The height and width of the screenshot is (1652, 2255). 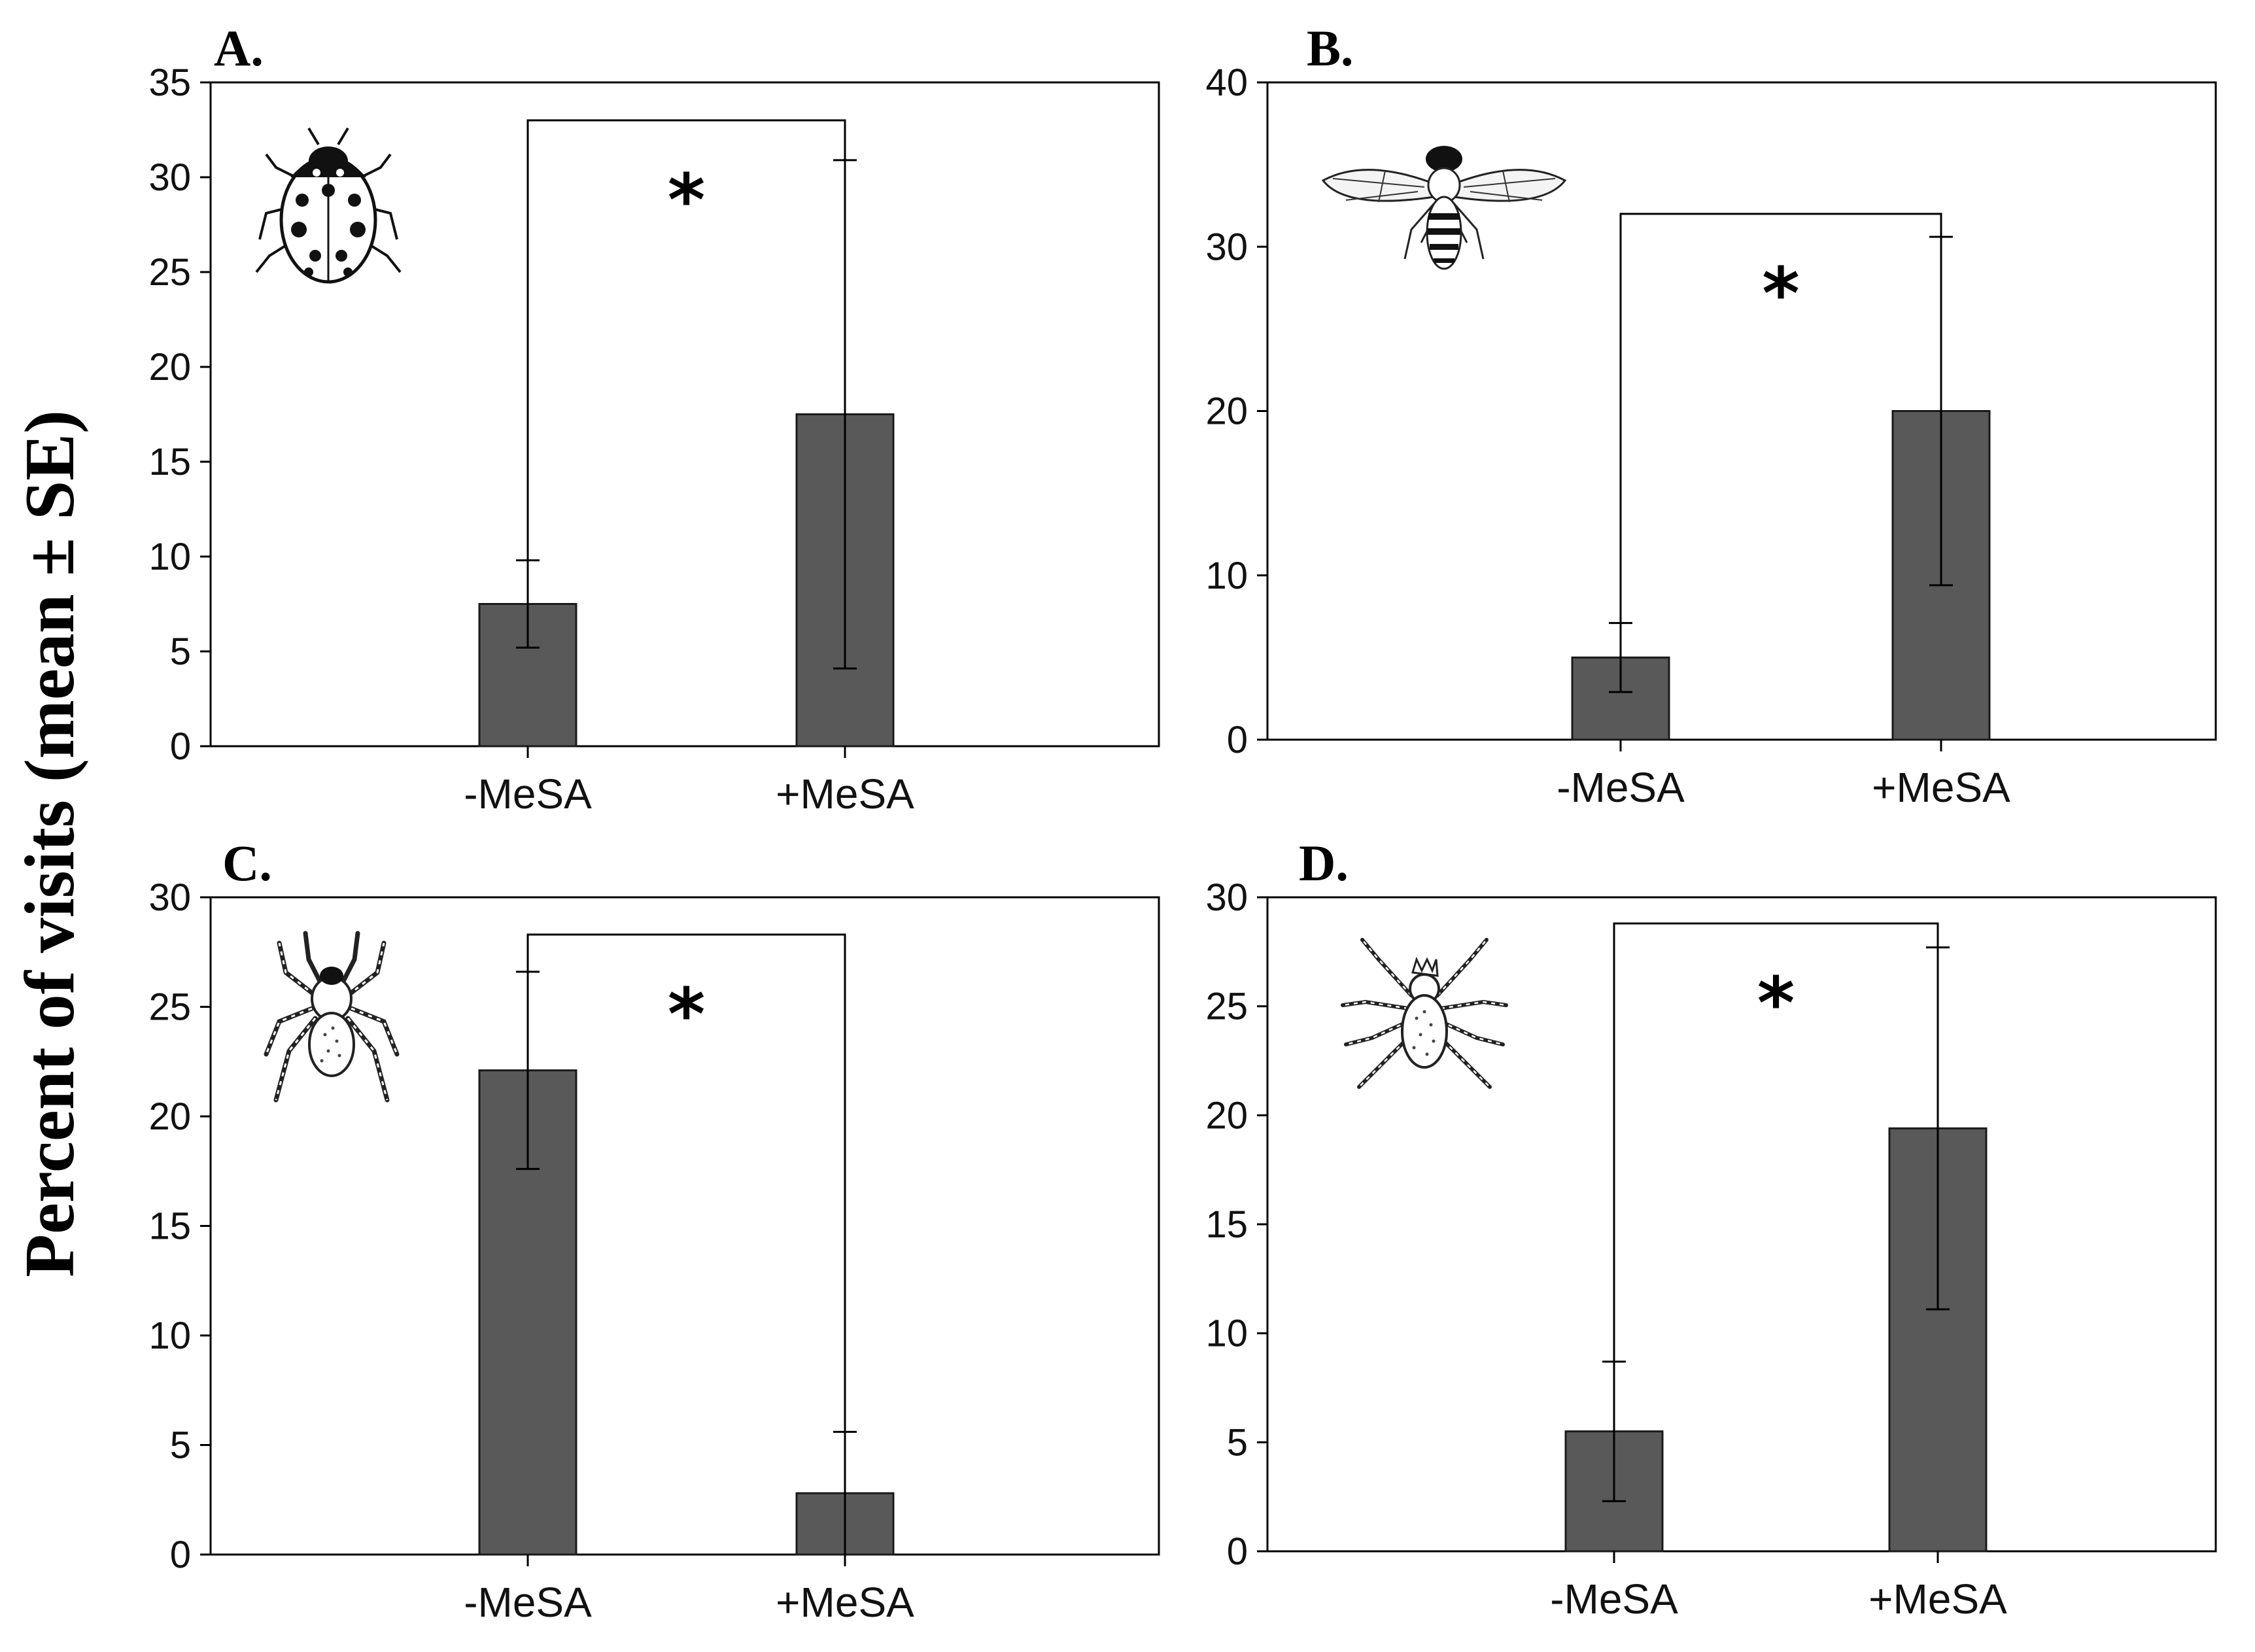 What do you see at coordinates (1227, 82) in the screenshot?
I see `y-tick-label: 40` at bounding box center [1227, 82].